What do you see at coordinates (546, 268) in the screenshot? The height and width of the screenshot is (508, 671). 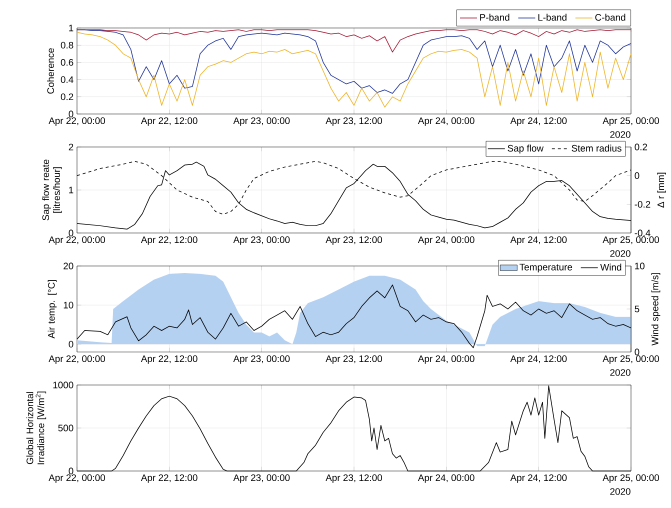 I see `legend-label: Temperature` at bounding box center [546, 268].